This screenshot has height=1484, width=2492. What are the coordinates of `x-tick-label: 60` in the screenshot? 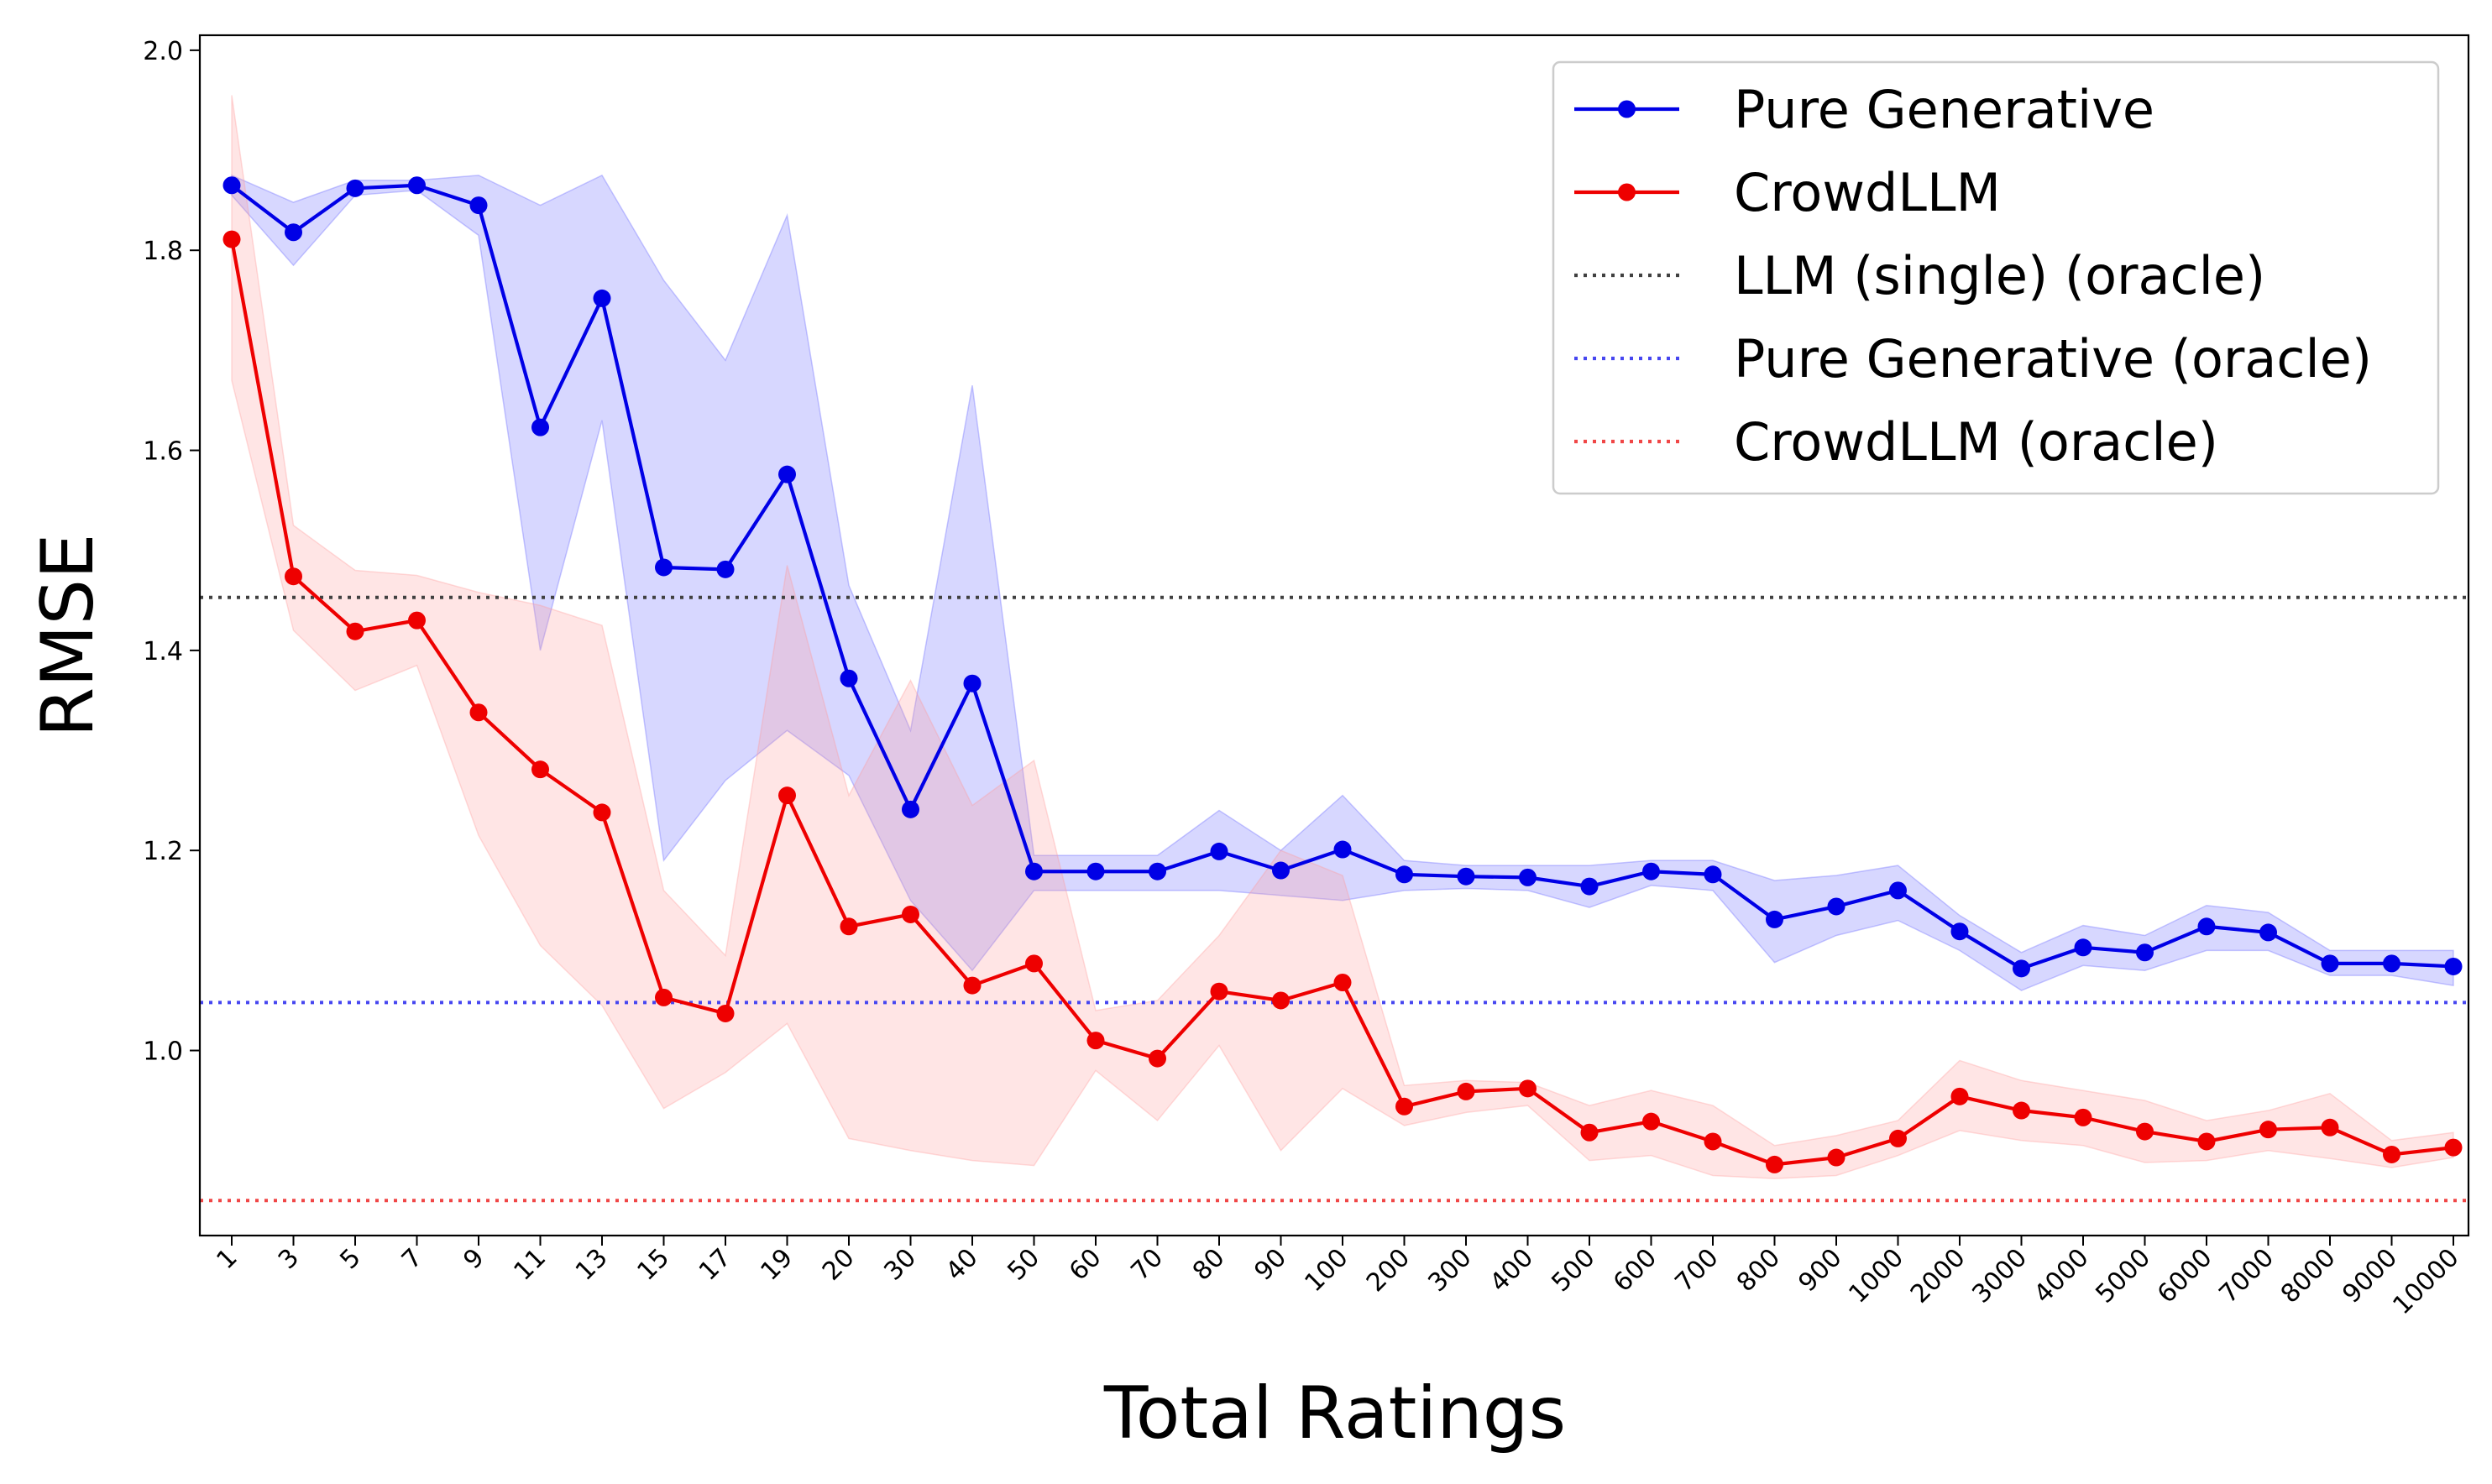 It's located at (1086, 1265).